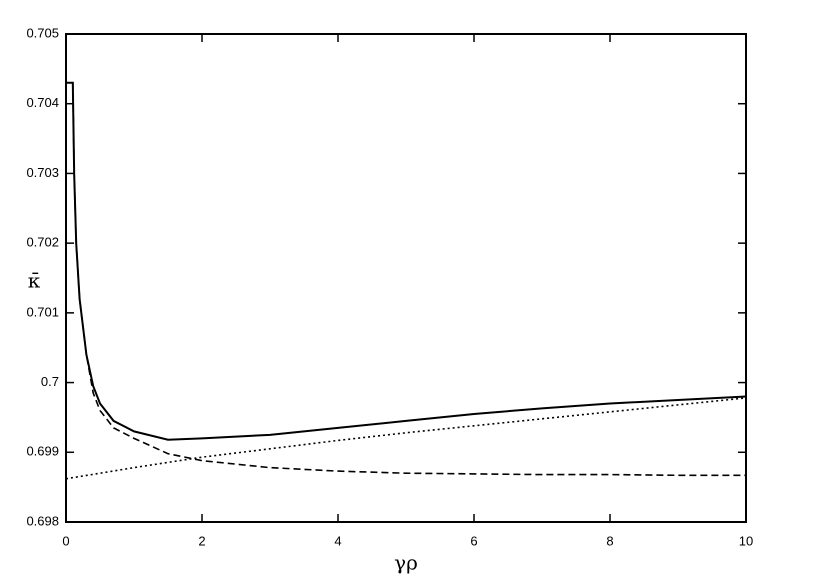  Describe the element at coordinates (42, 32) in the screenshot. I see `y-tick-label: 0.705` at that location.